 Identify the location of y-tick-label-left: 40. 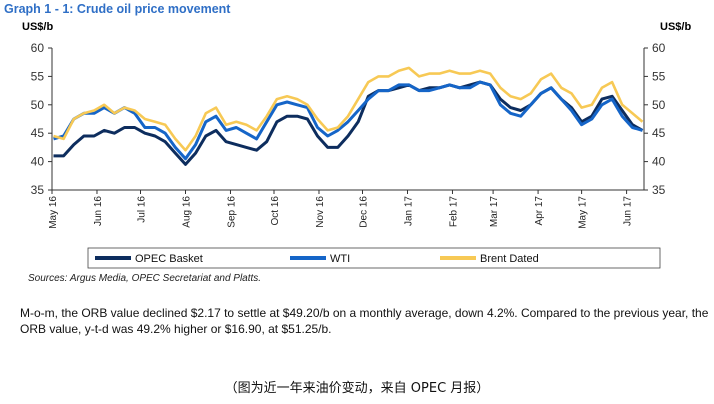
(38, 162).